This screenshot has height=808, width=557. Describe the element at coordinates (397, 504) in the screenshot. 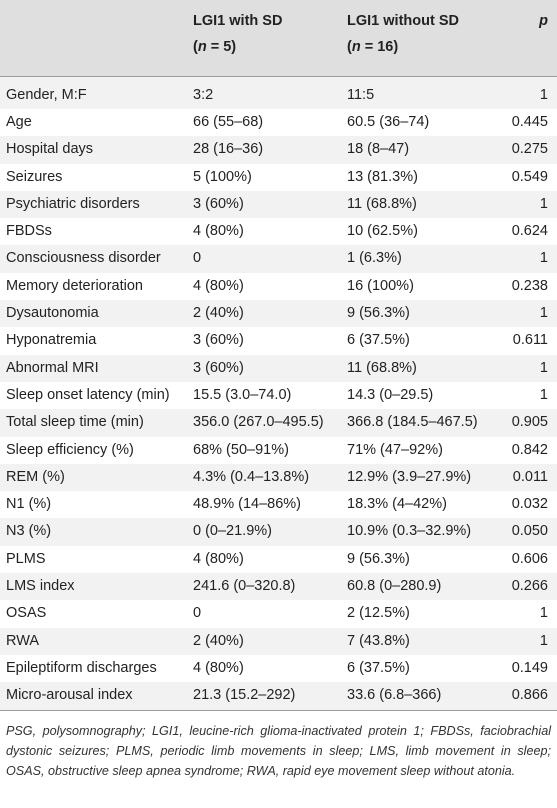

I see `without-sd-value: 18.3% (4–42%)` at that location.